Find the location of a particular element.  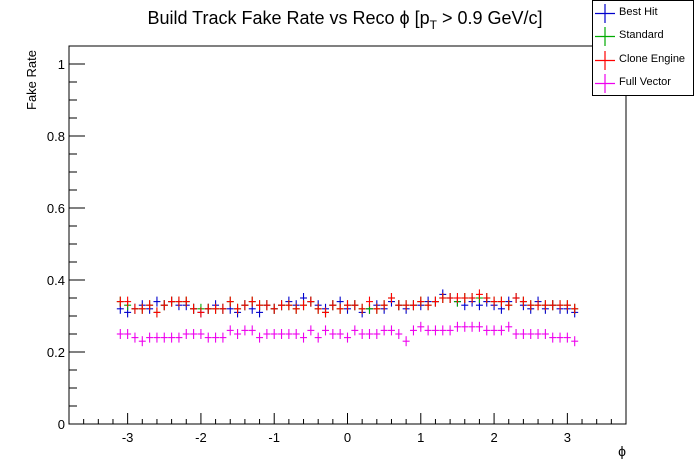

x-tick-label: -2 is located at coordinates (201, 437).